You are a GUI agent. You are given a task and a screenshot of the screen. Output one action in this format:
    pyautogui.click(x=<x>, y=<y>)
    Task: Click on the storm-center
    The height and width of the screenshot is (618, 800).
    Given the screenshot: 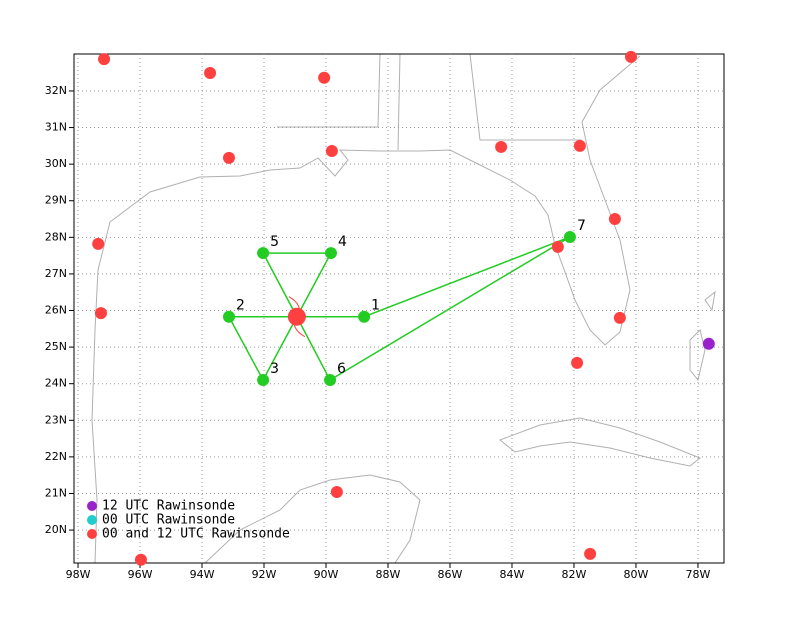 What is the action you would take?
    pyautogui.click(x=296, y=316)
    